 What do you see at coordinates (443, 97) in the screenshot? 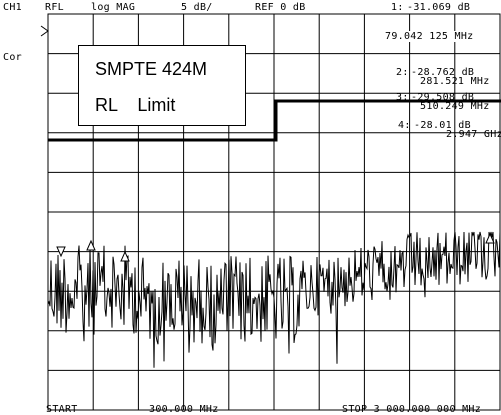
I see `marker-3-value: -29.508 dB` at bounding box center [443, 97].